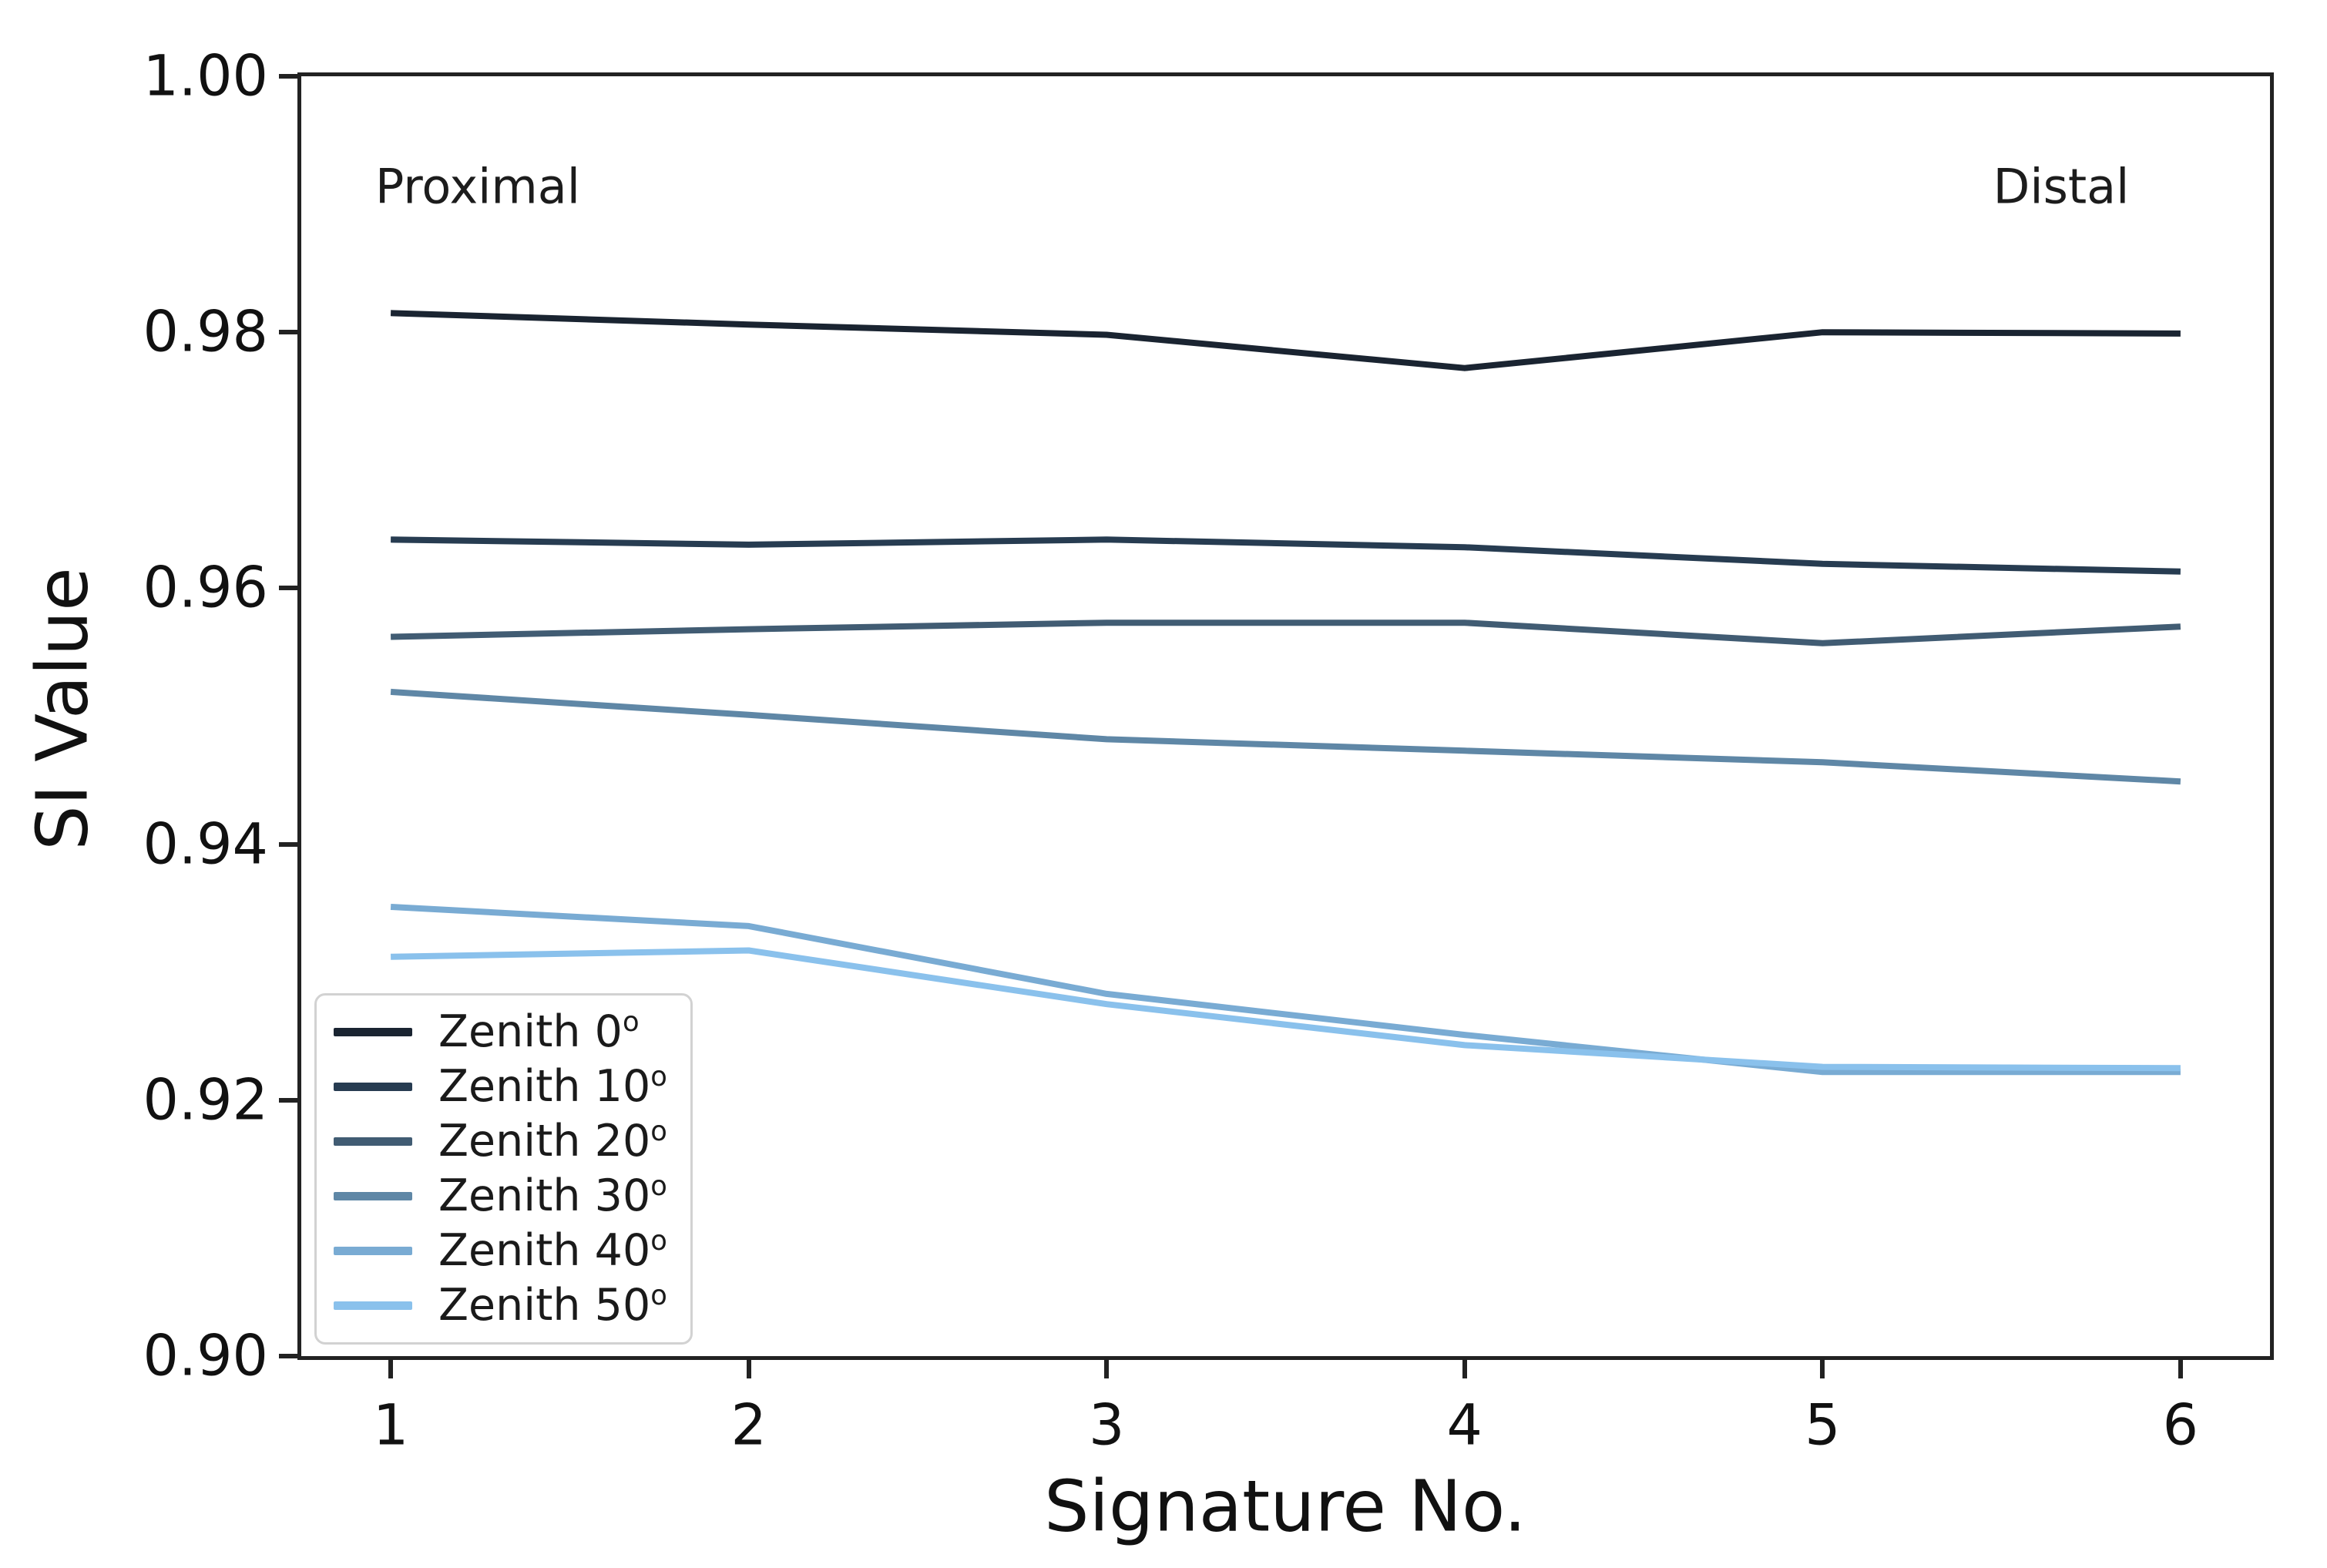 Image resolution: width=2327 pixels, height=1568 pixels. Describe the element at coordinates (62, 709) in the screenshot. I see `y-axis-title: SI Value` at that location.